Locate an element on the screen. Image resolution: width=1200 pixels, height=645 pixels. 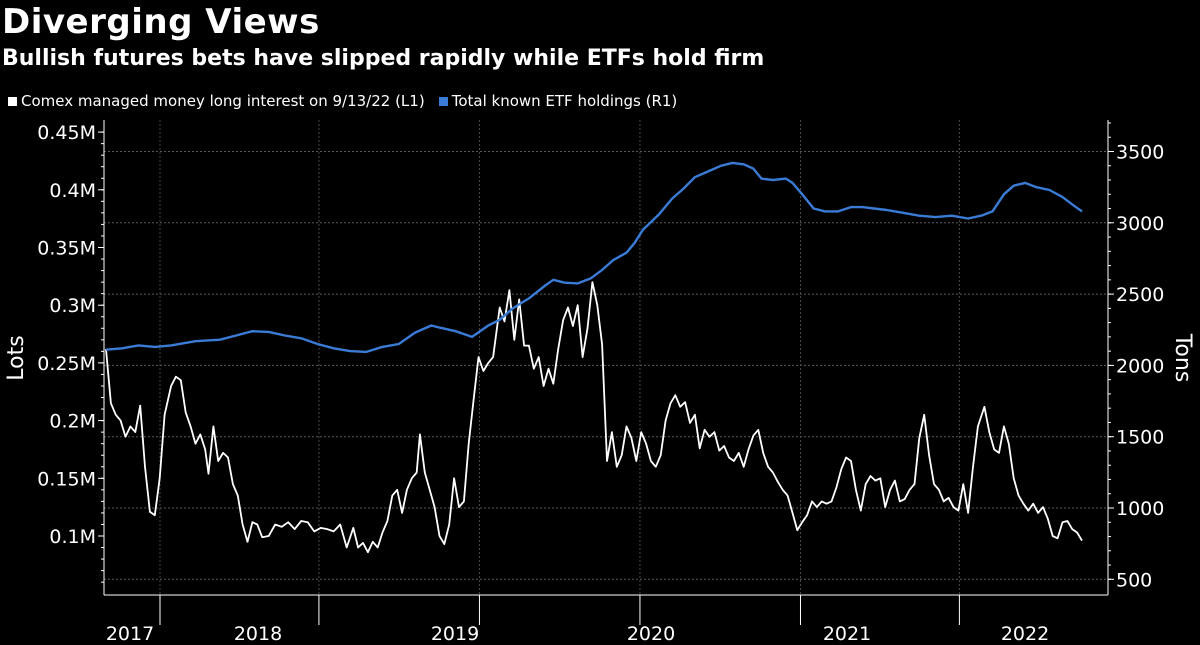
right-tick-label: 3500 is located at coordinates (1140, 153).